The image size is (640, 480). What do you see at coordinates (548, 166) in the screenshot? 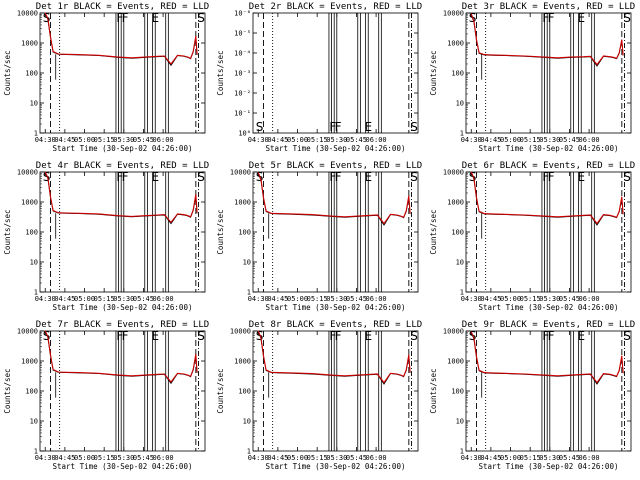
I see `panel-title: Det 6r BLACK = Events, RED = LLD` at bounding box center [548, 166].